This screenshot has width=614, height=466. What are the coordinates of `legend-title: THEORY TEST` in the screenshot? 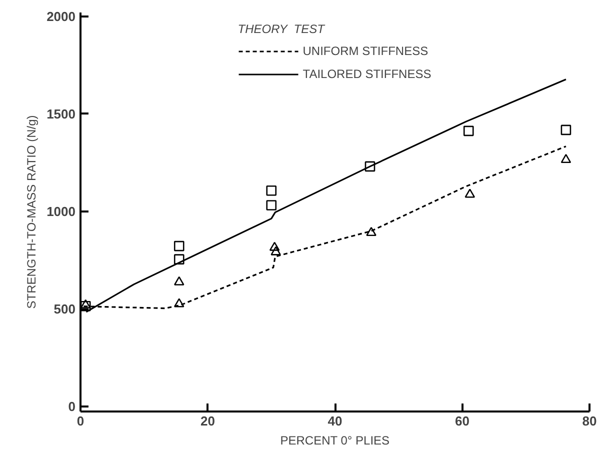 It's located at (282, 29).